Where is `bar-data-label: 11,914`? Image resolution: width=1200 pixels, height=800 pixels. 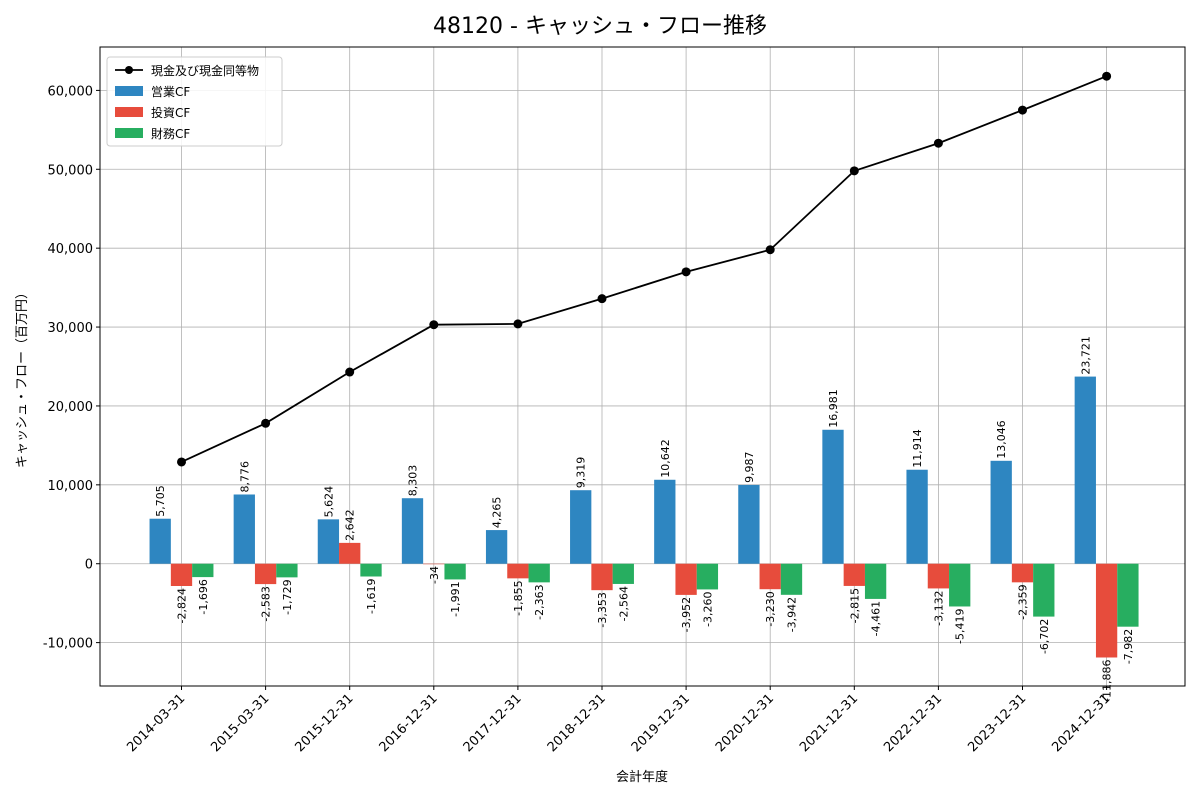
bar-data-label: 11,914 is located at coordinates (917, 448).